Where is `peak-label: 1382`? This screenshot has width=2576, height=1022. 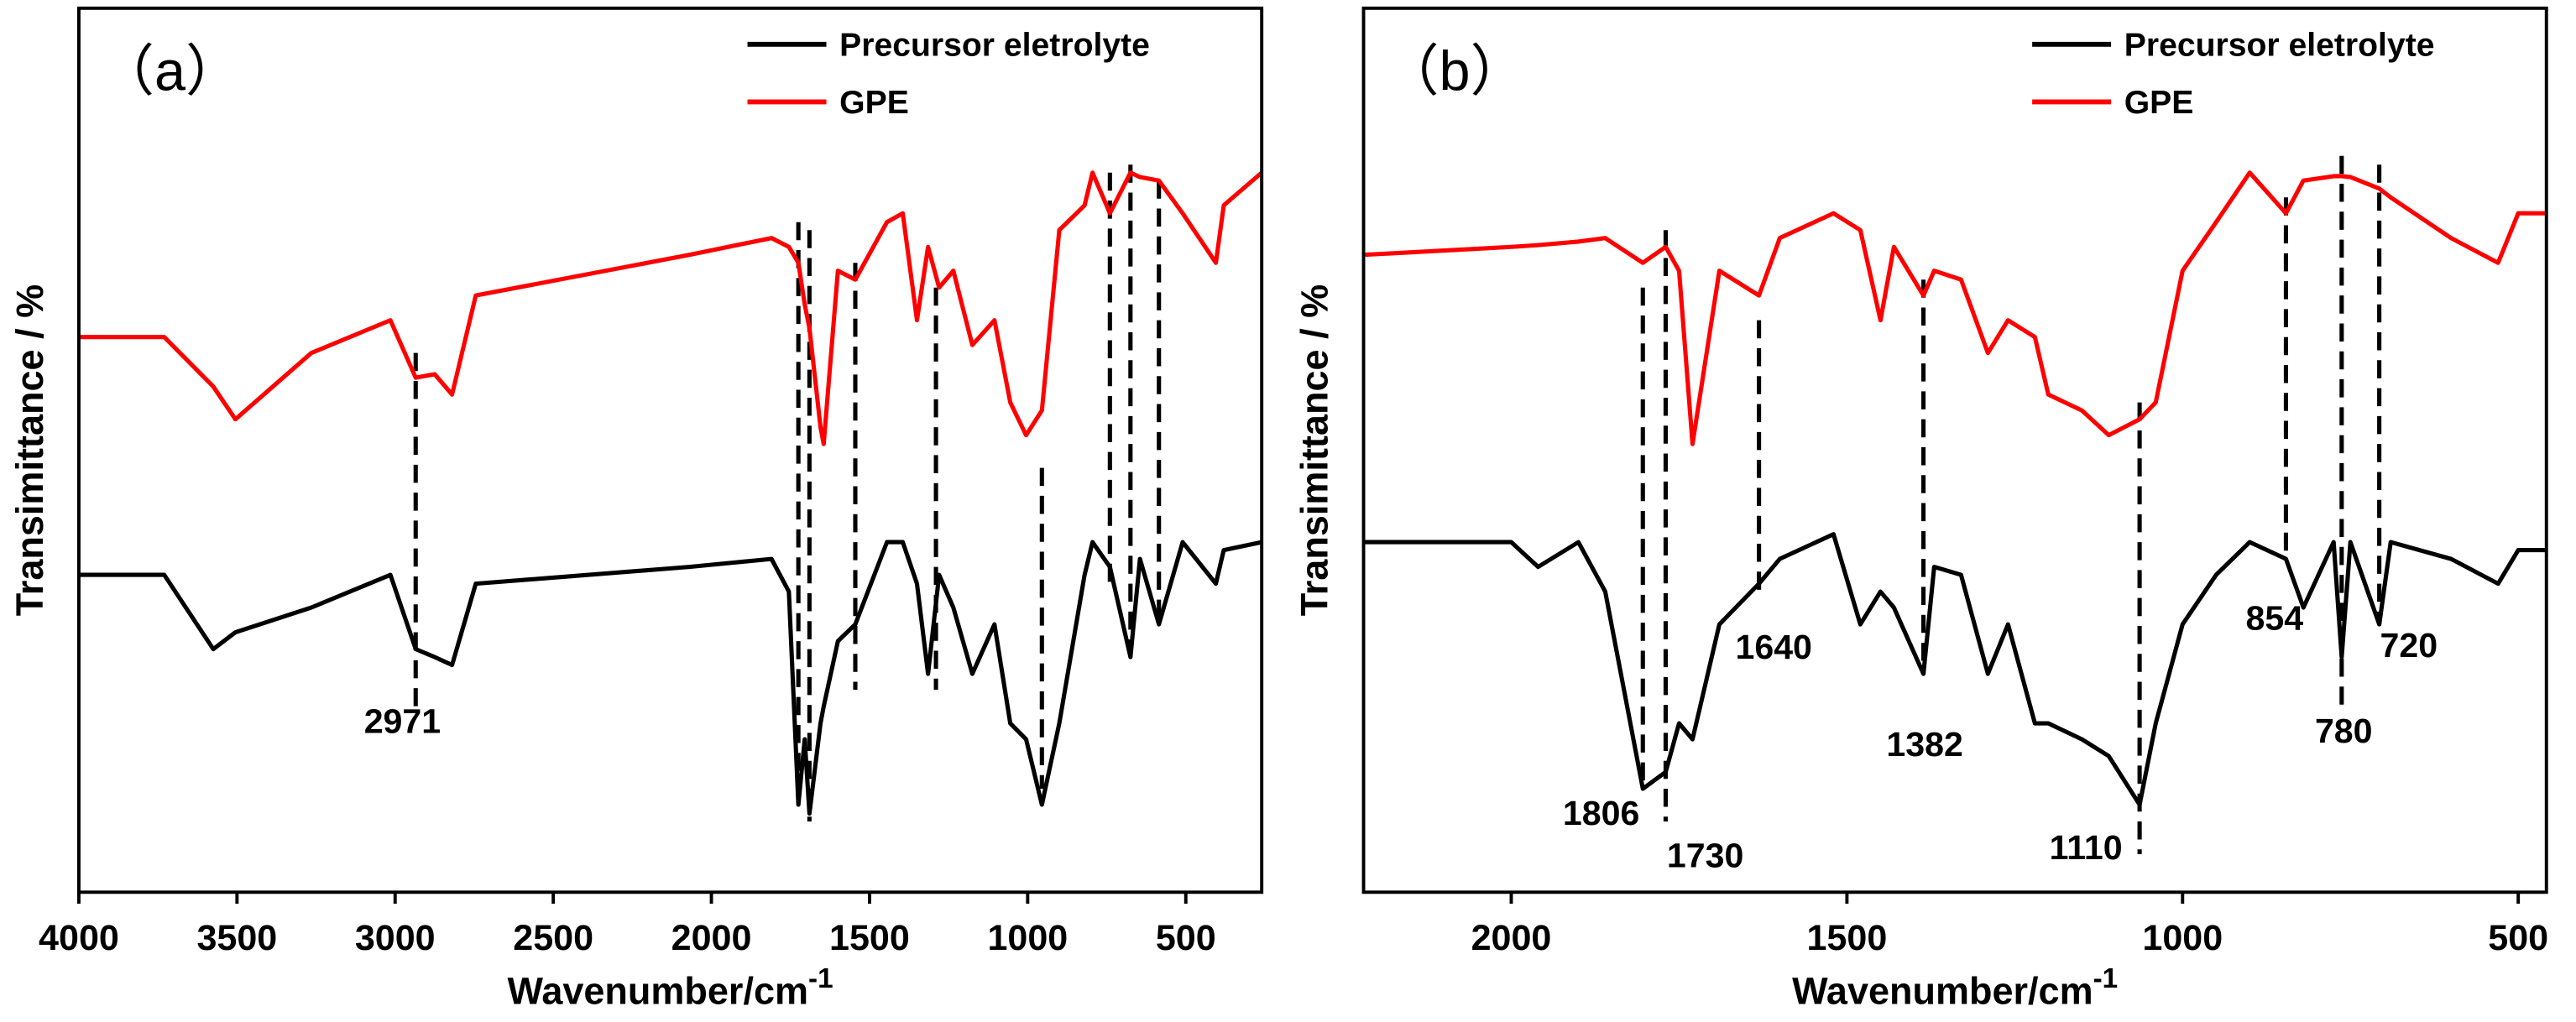 peak-label: 1382 is located at coordinates (1924, 745).